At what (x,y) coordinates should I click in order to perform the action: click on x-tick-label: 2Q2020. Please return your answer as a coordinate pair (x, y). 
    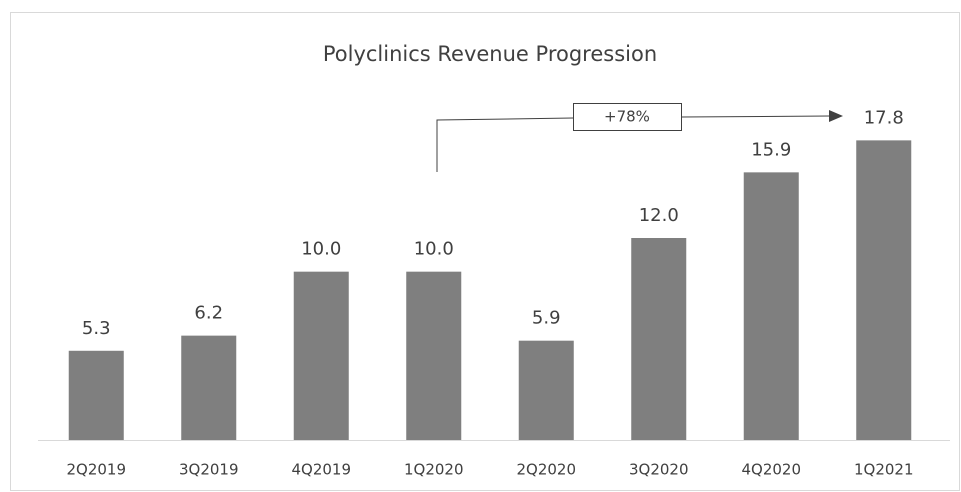
    Looking at the image, I should click on (546, 470).